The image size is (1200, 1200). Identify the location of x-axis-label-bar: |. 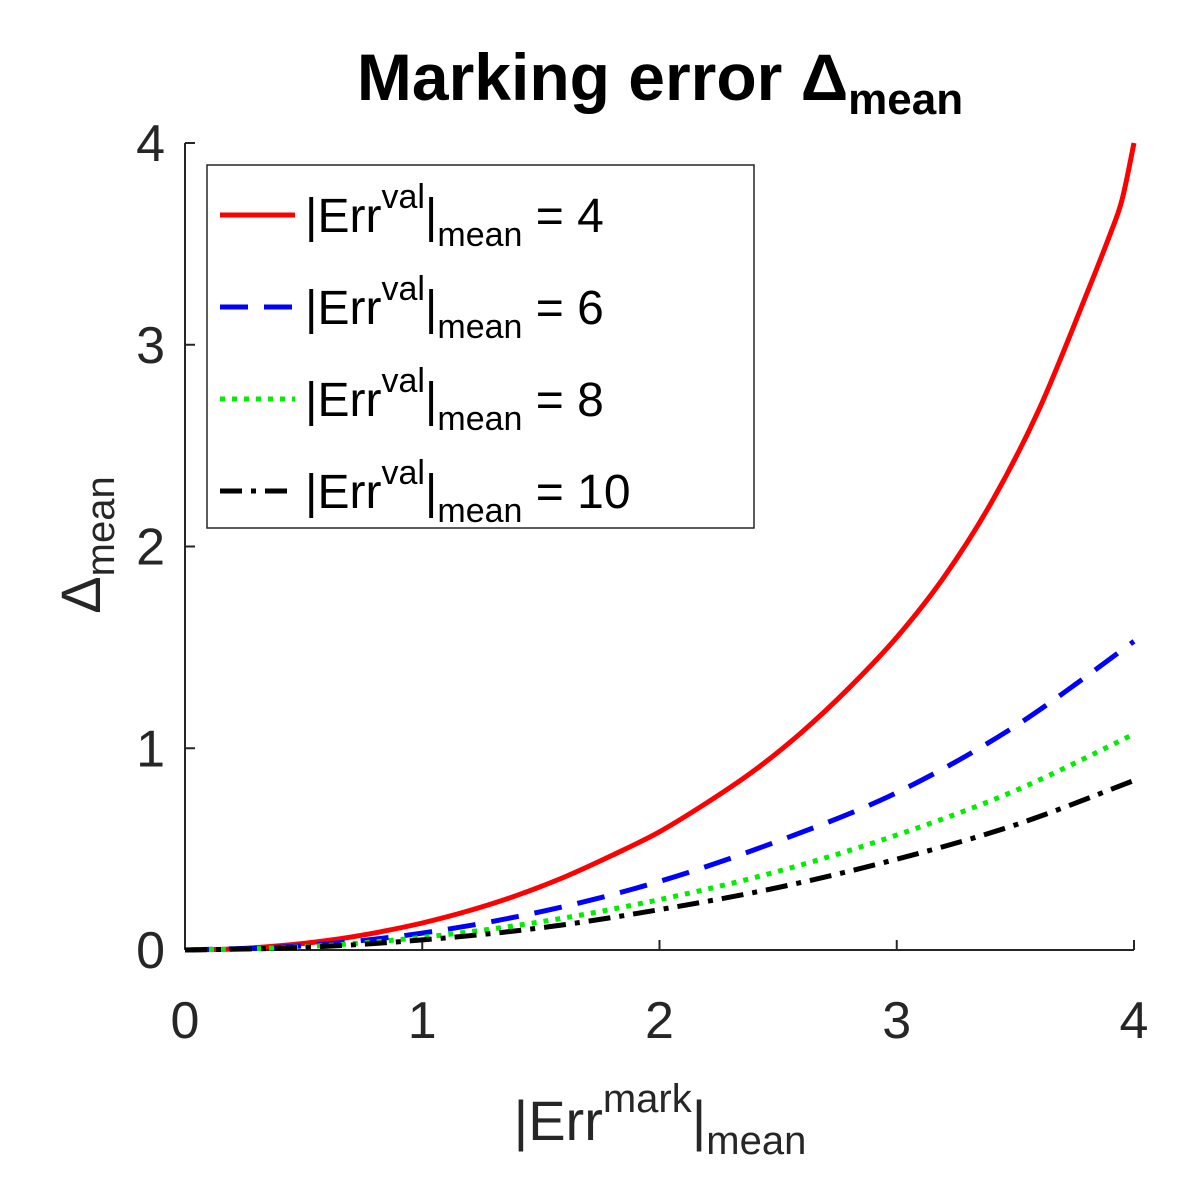
(699, 1120).